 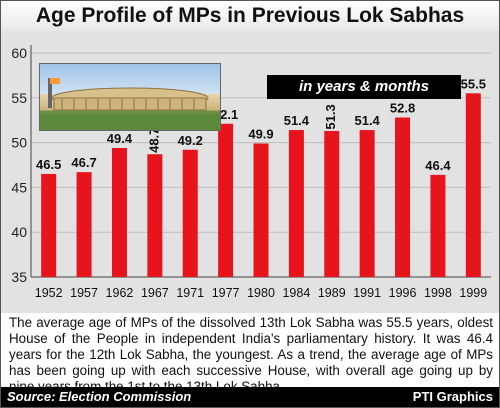 I want to click on value-label: 49.9, so click(x=260, y=133).